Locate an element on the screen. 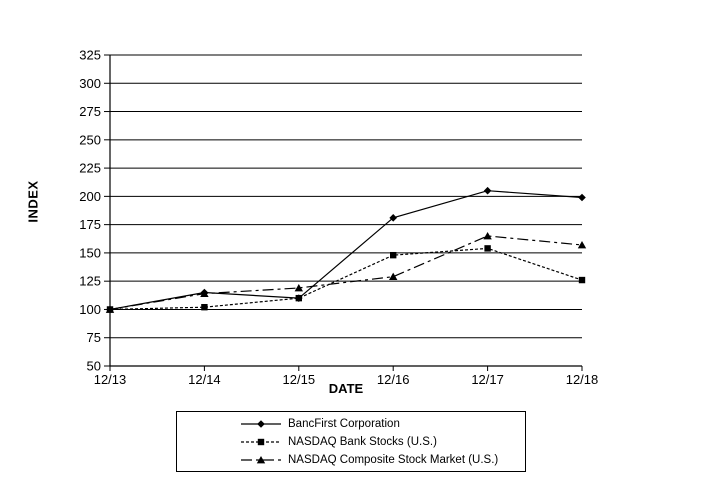  x-tick-label: 12/15 is located at coordinates (299, 379).